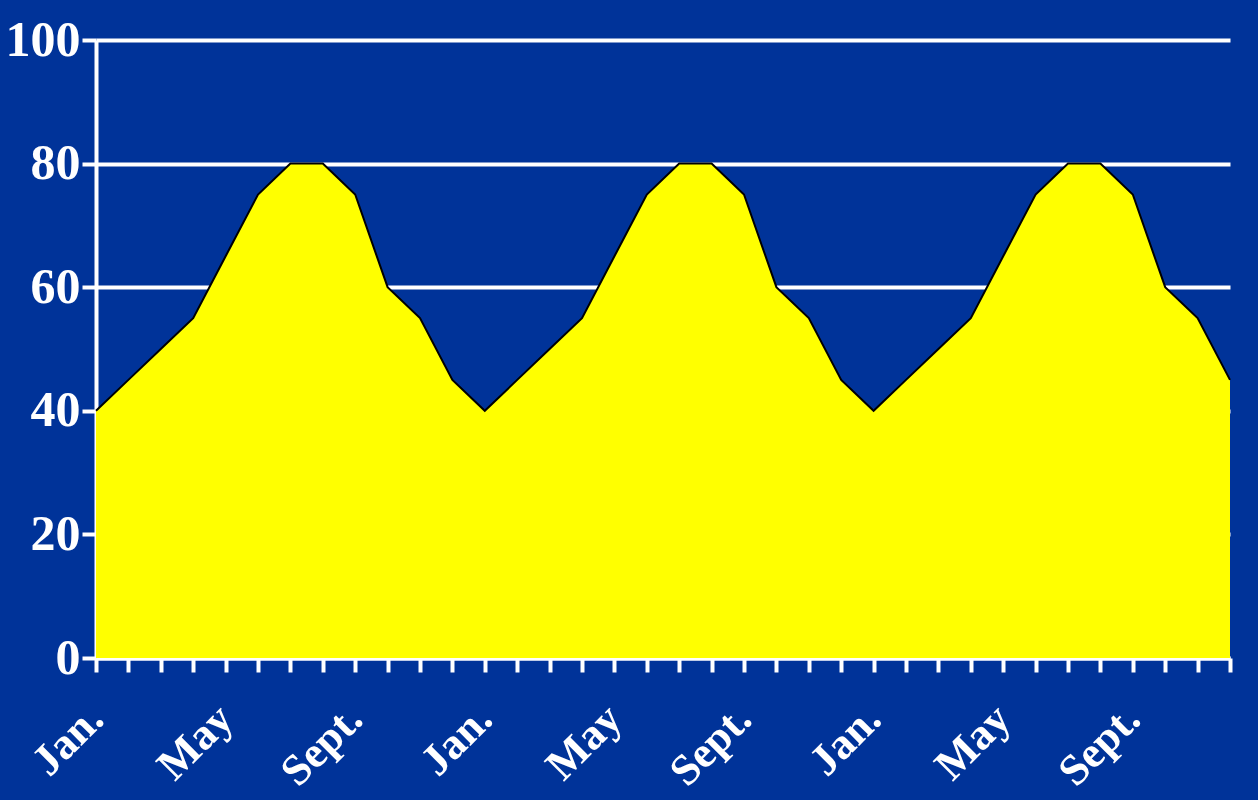 This screenshot has width=1258, height=800. Describe the element at coordinates (55, 409) in the screenshot. I see `y-tick-label: 40` at that location.